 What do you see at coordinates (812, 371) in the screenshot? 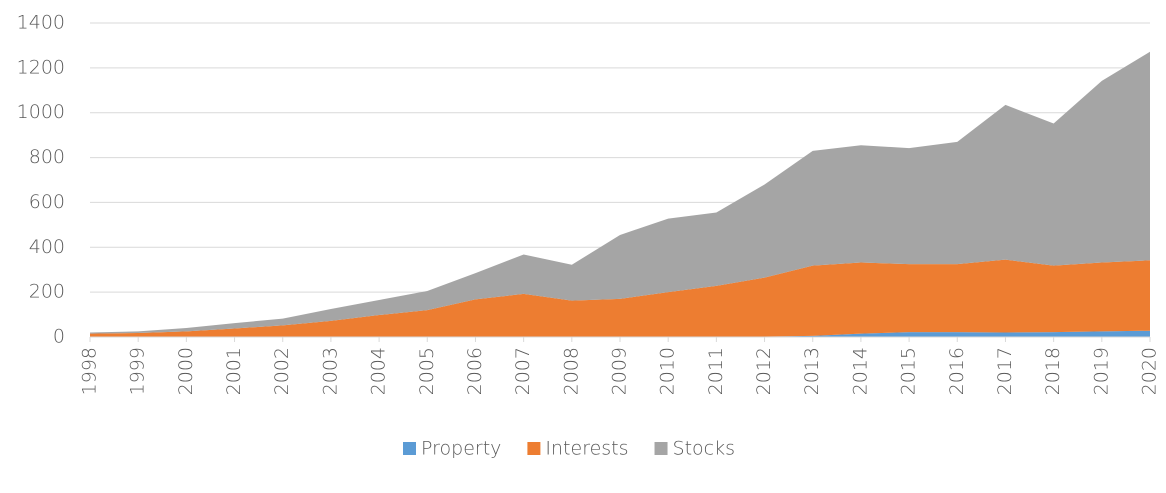
I see `x-tick-label: 2013` at bounding box center [812, 371].